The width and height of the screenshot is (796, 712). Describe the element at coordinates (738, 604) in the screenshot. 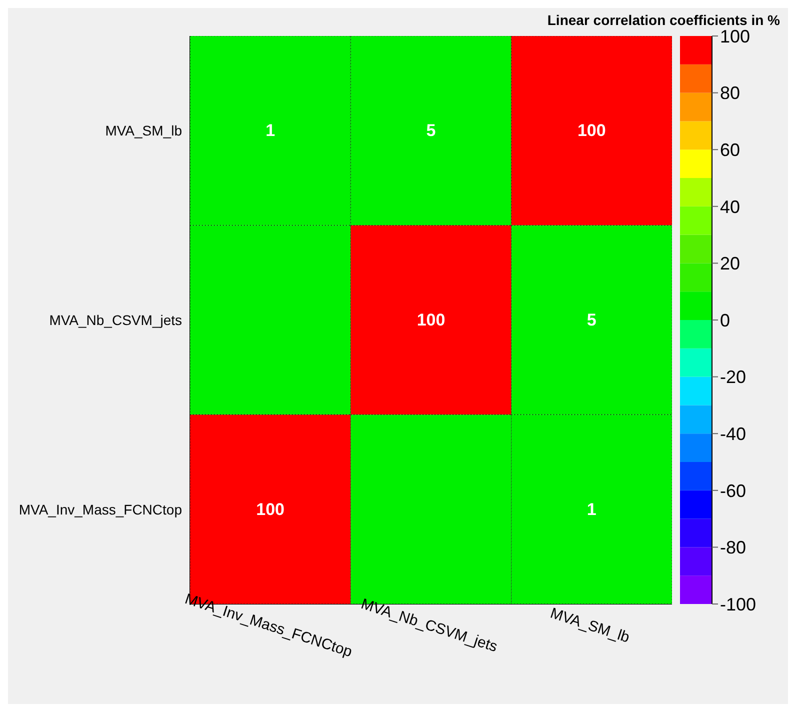

I see `color-bar-label: -100` at that location.